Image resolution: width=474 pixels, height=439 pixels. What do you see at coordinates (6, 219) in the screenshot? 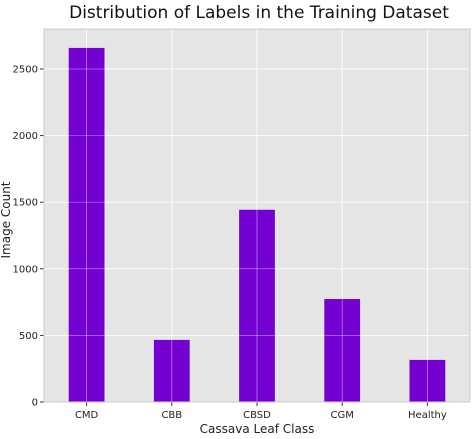
I see `y-axis-label: Image Count` at bounding box center [6, 219].